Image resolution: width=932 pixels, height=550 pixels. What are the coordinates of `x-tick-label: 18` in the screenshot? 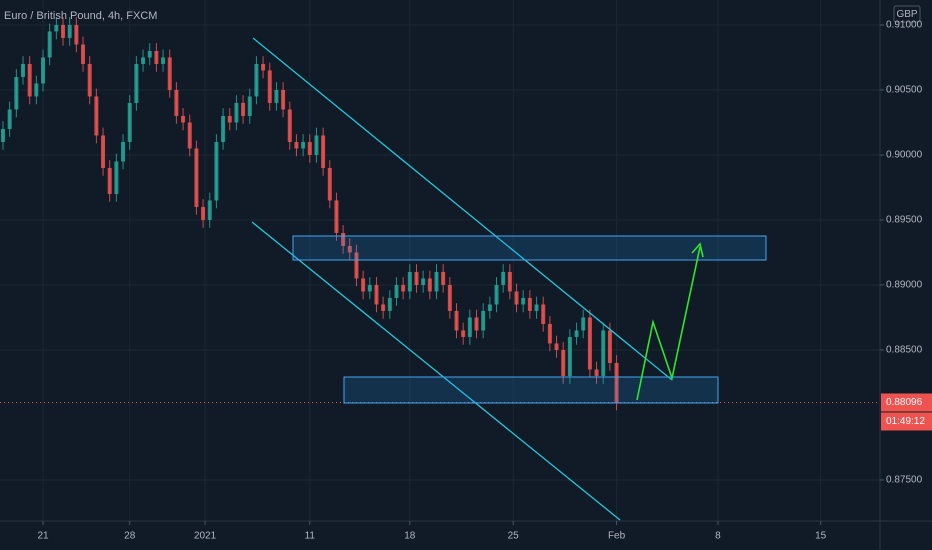 It's located at (410, 536).